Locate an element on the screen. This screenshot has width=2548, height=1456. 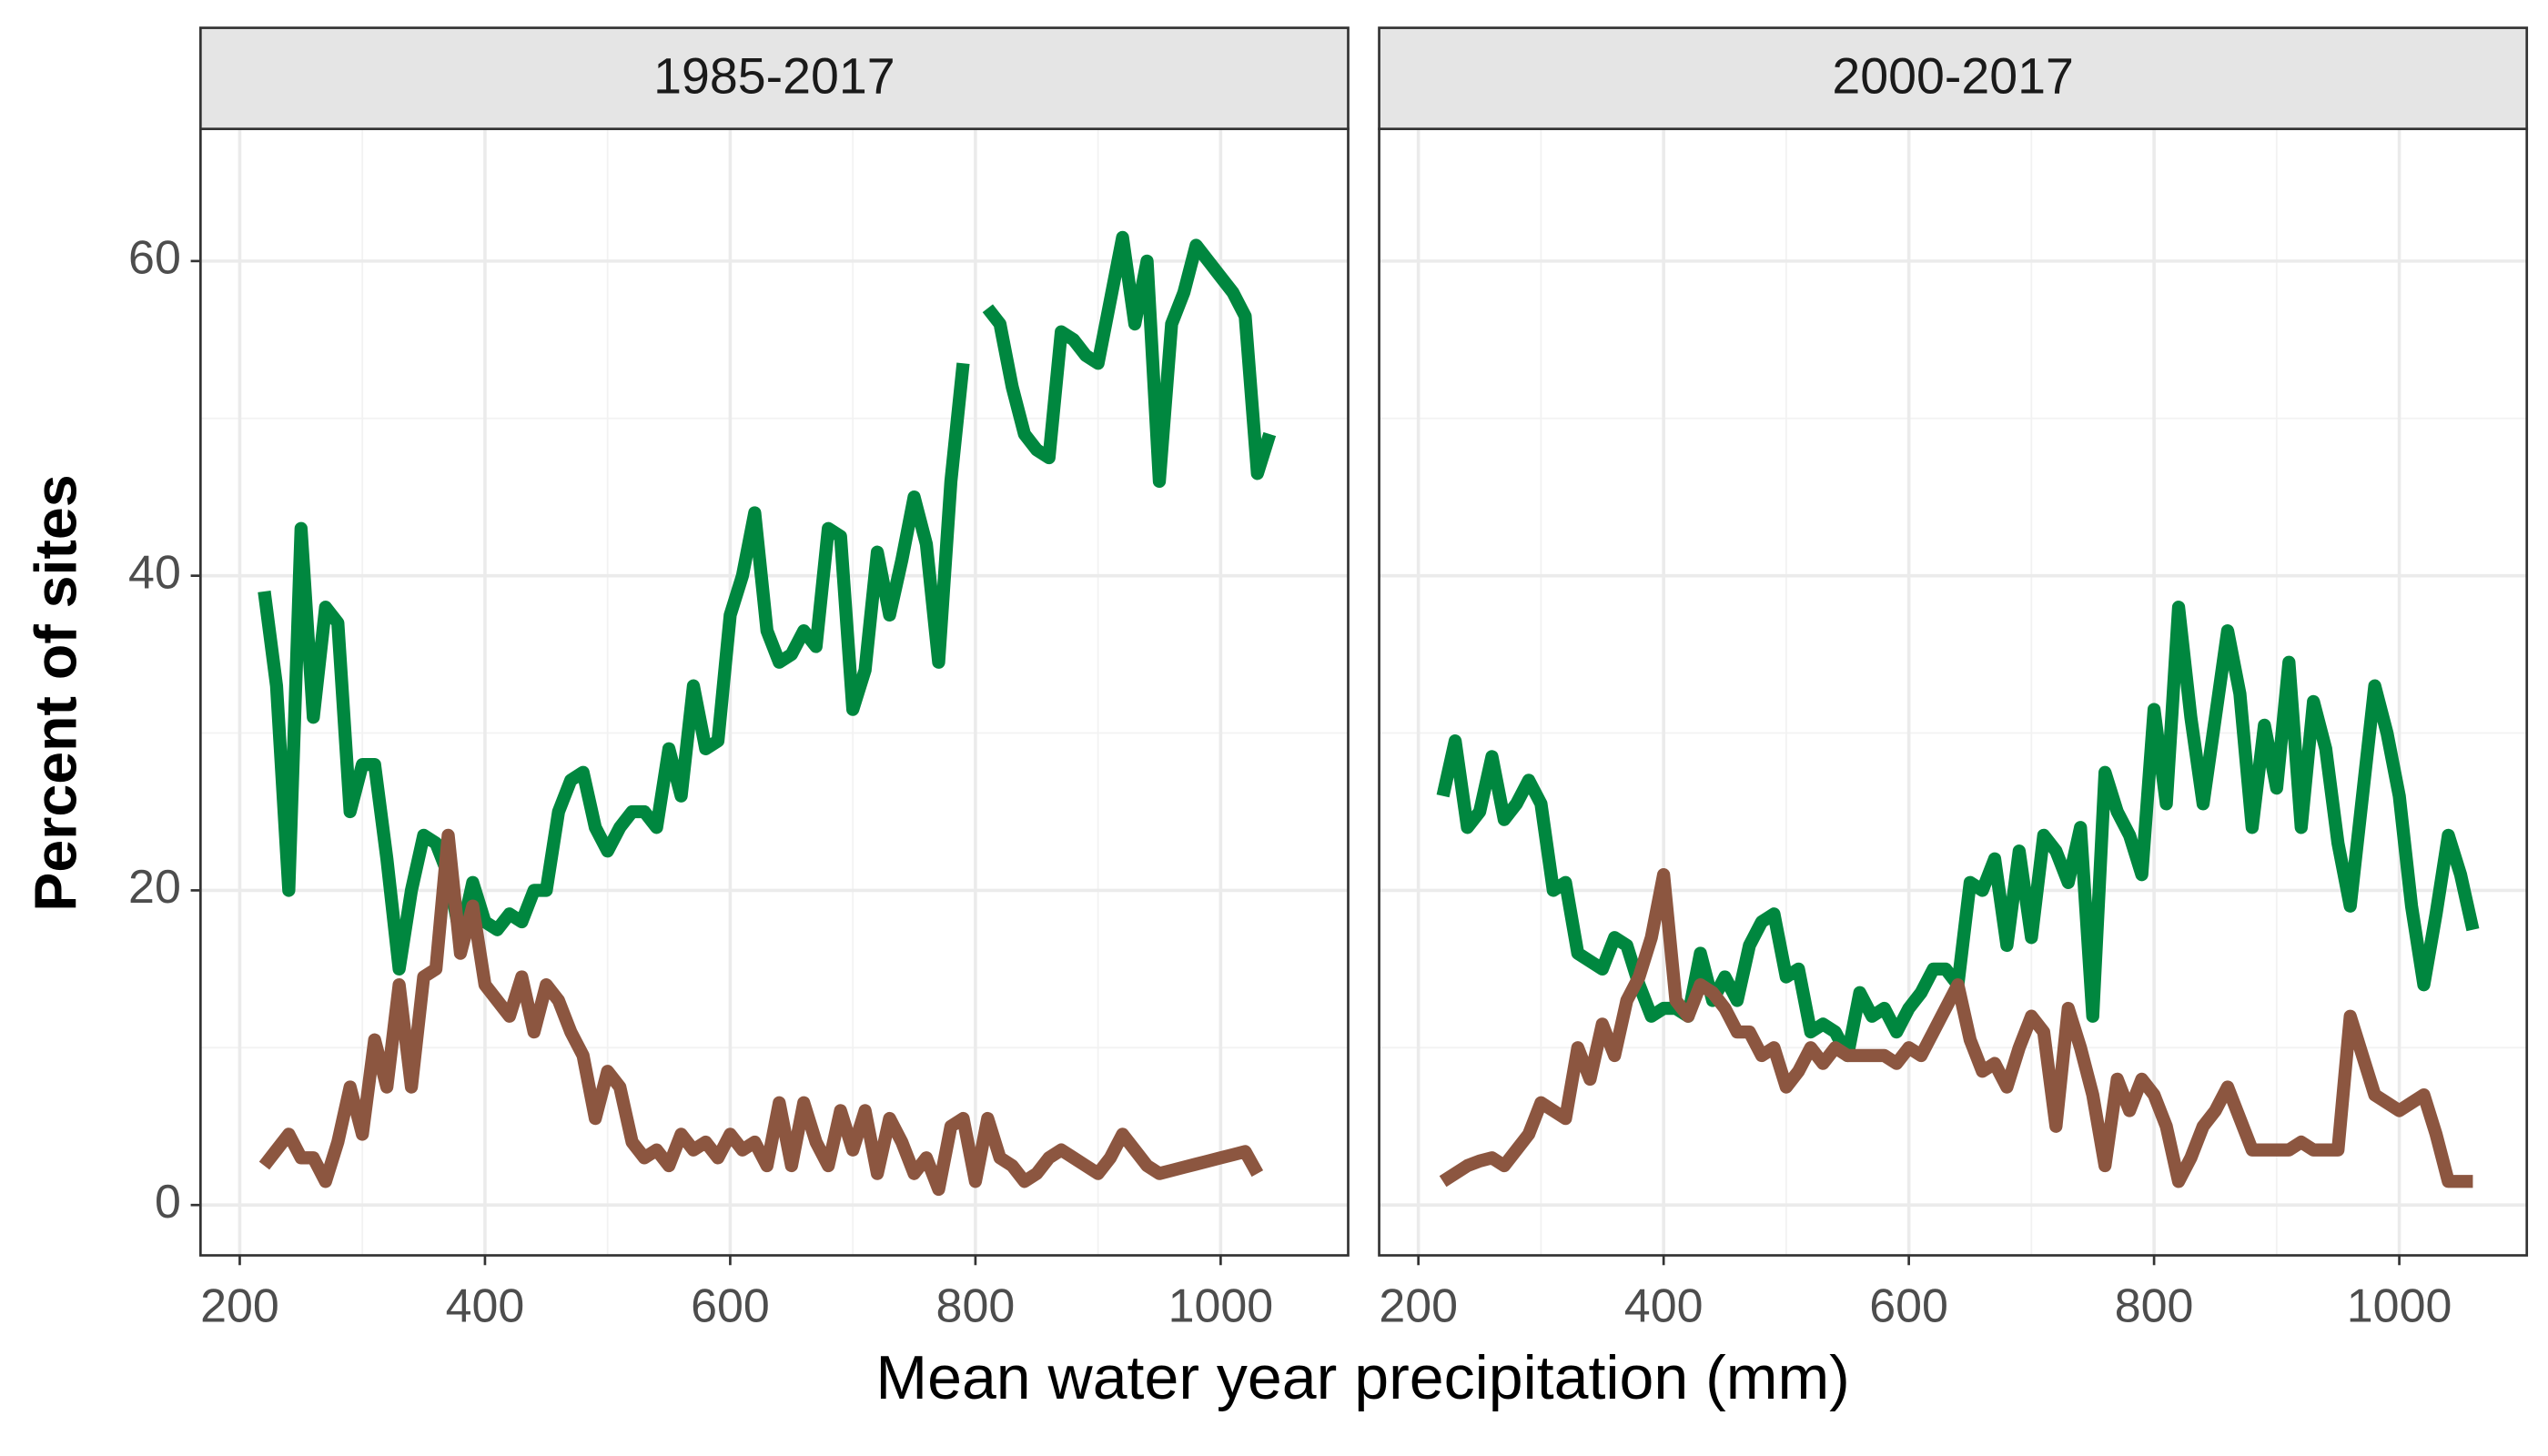
y-tick-label: 20 is located at coordinates (155, 888).